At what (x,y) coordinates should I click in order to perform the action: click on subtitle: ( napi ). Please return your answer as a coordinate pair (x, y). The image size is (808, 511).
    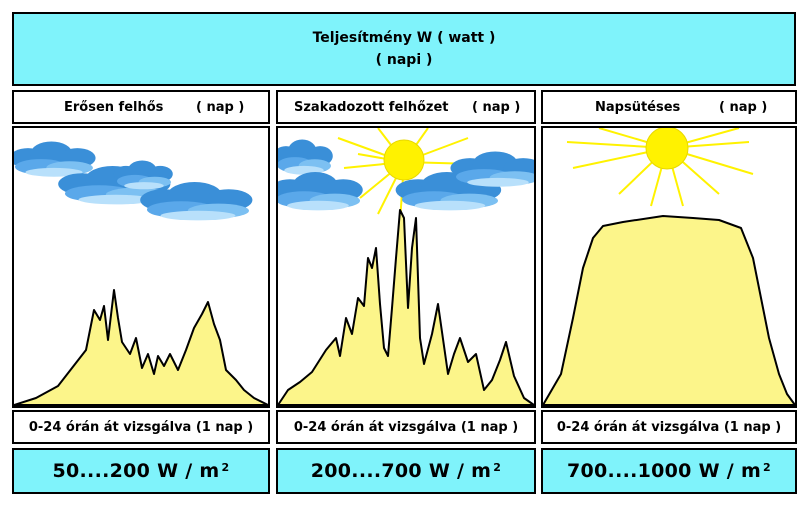
    Looking at the image, I should click on (404, 60).